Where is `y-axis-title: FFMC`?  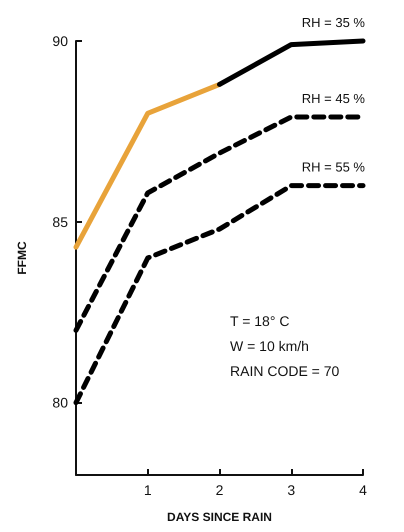
y-axis-title: FFMC is located at coordinates (22, 258).